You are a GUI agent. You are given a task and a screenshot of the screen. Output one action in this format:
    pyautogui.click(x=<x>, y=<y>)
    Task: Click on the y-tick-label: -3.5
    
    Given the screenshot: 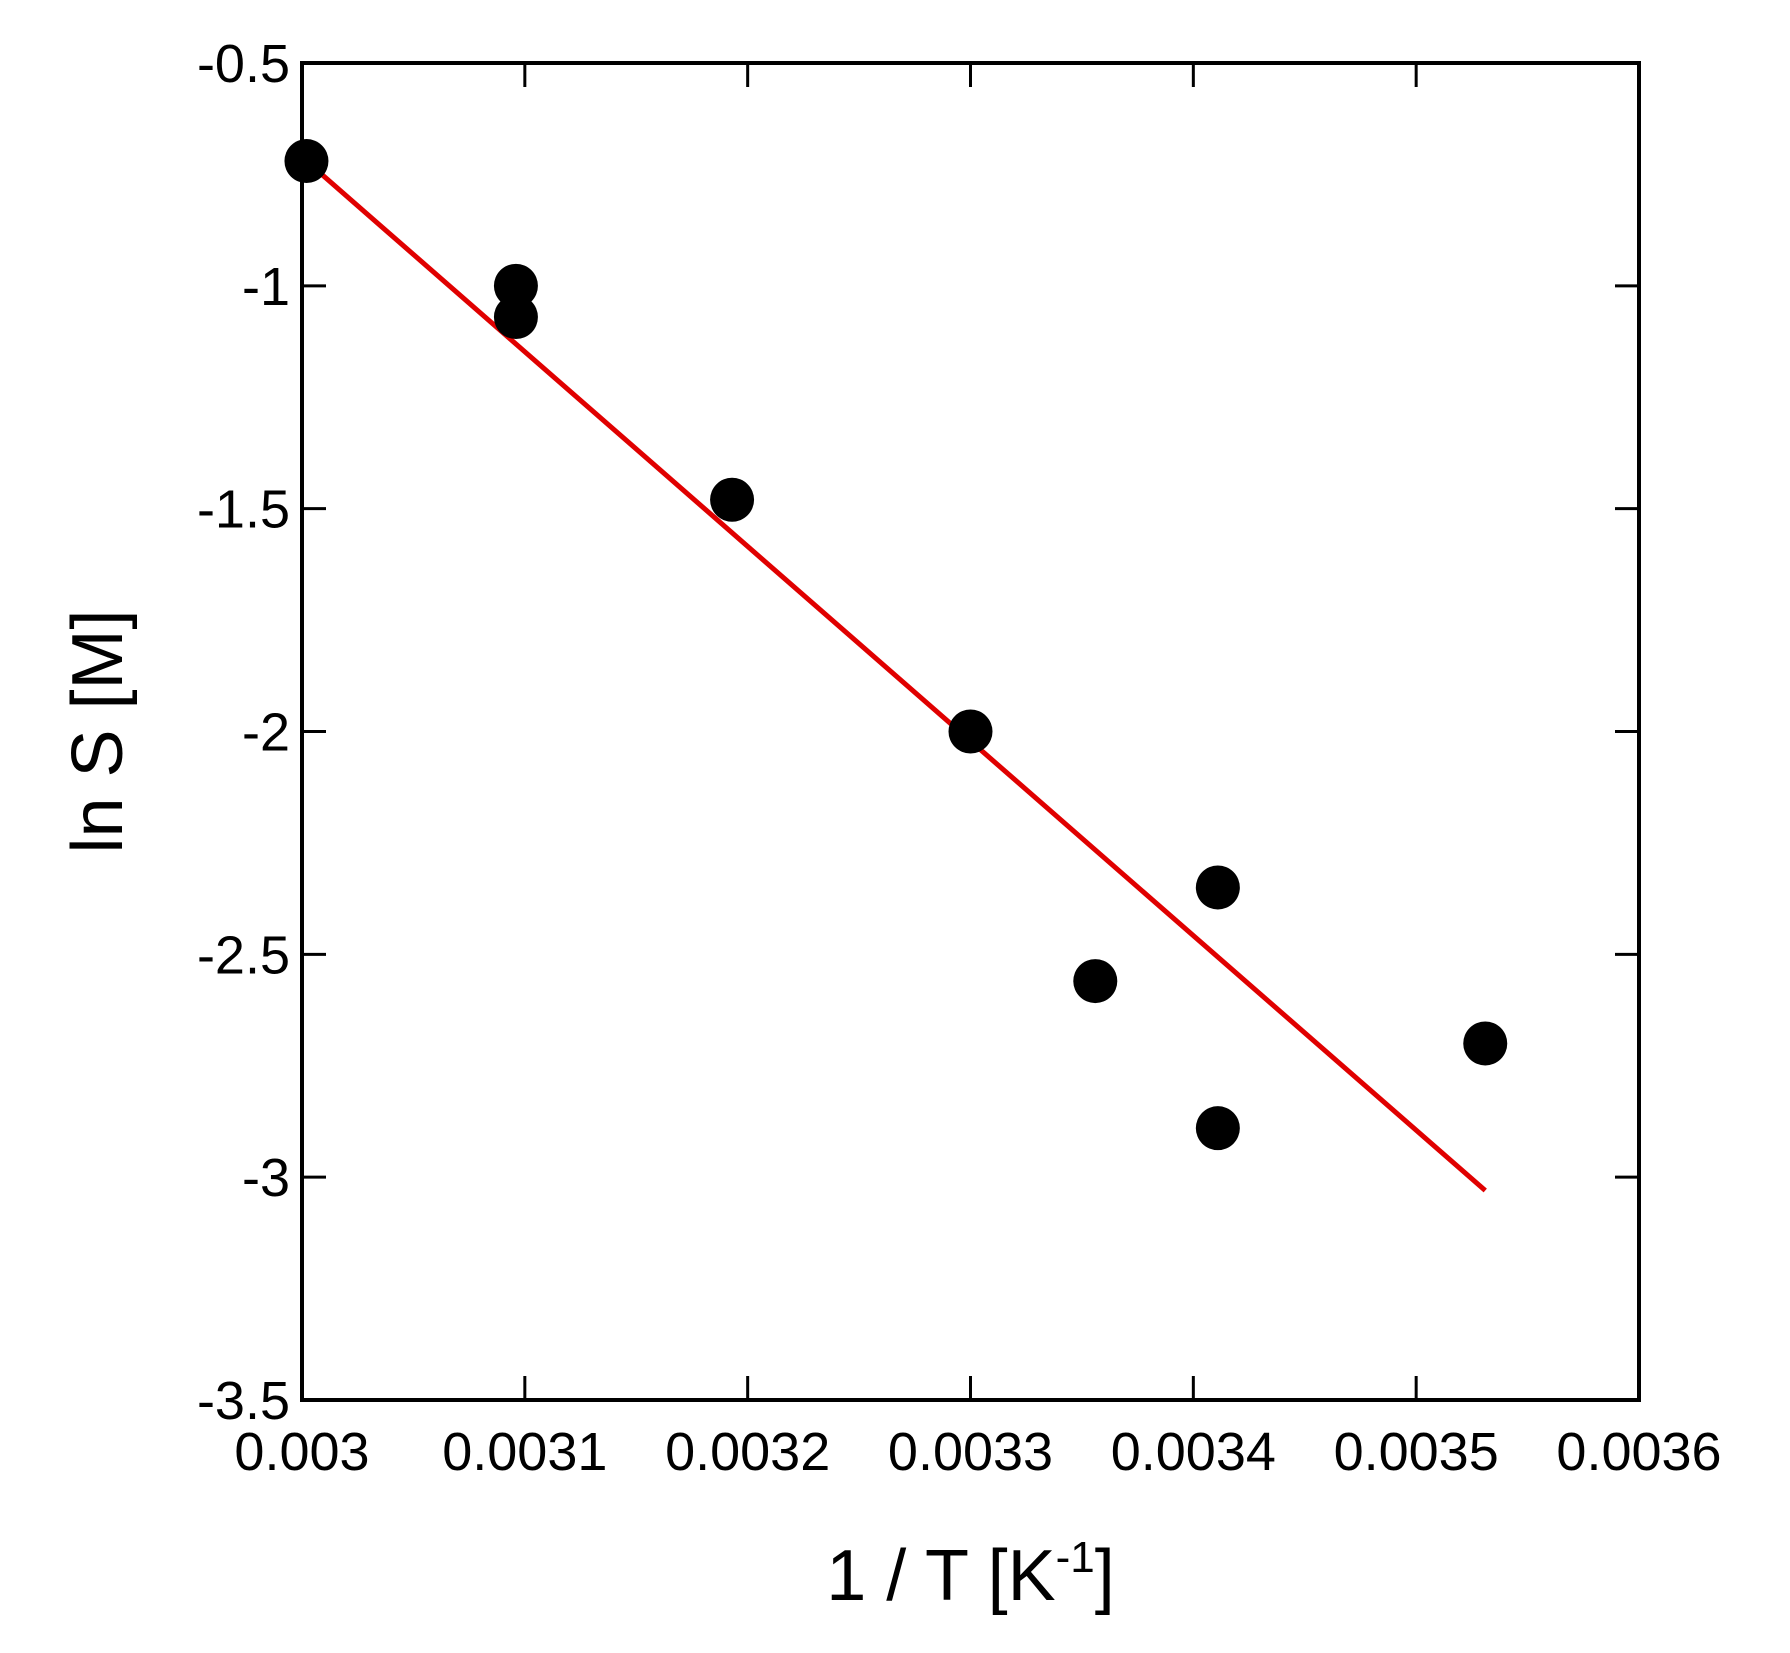 What is the action you would take?
    pyautogui.click(x=243, y=1401)
    